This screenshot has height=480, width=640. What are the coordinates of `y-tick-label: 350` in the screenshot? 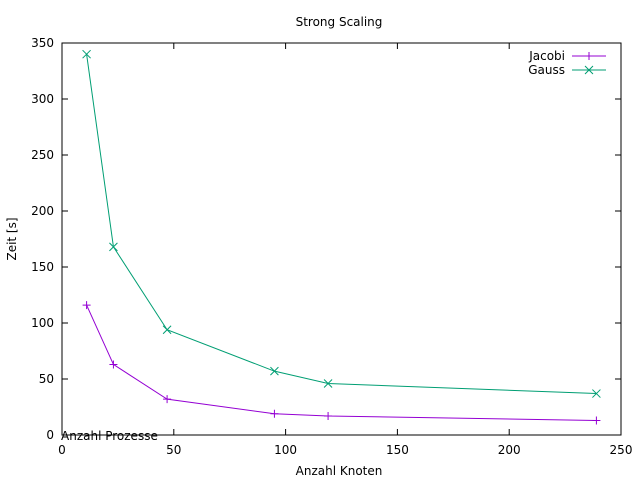 It's located at (42, 43).